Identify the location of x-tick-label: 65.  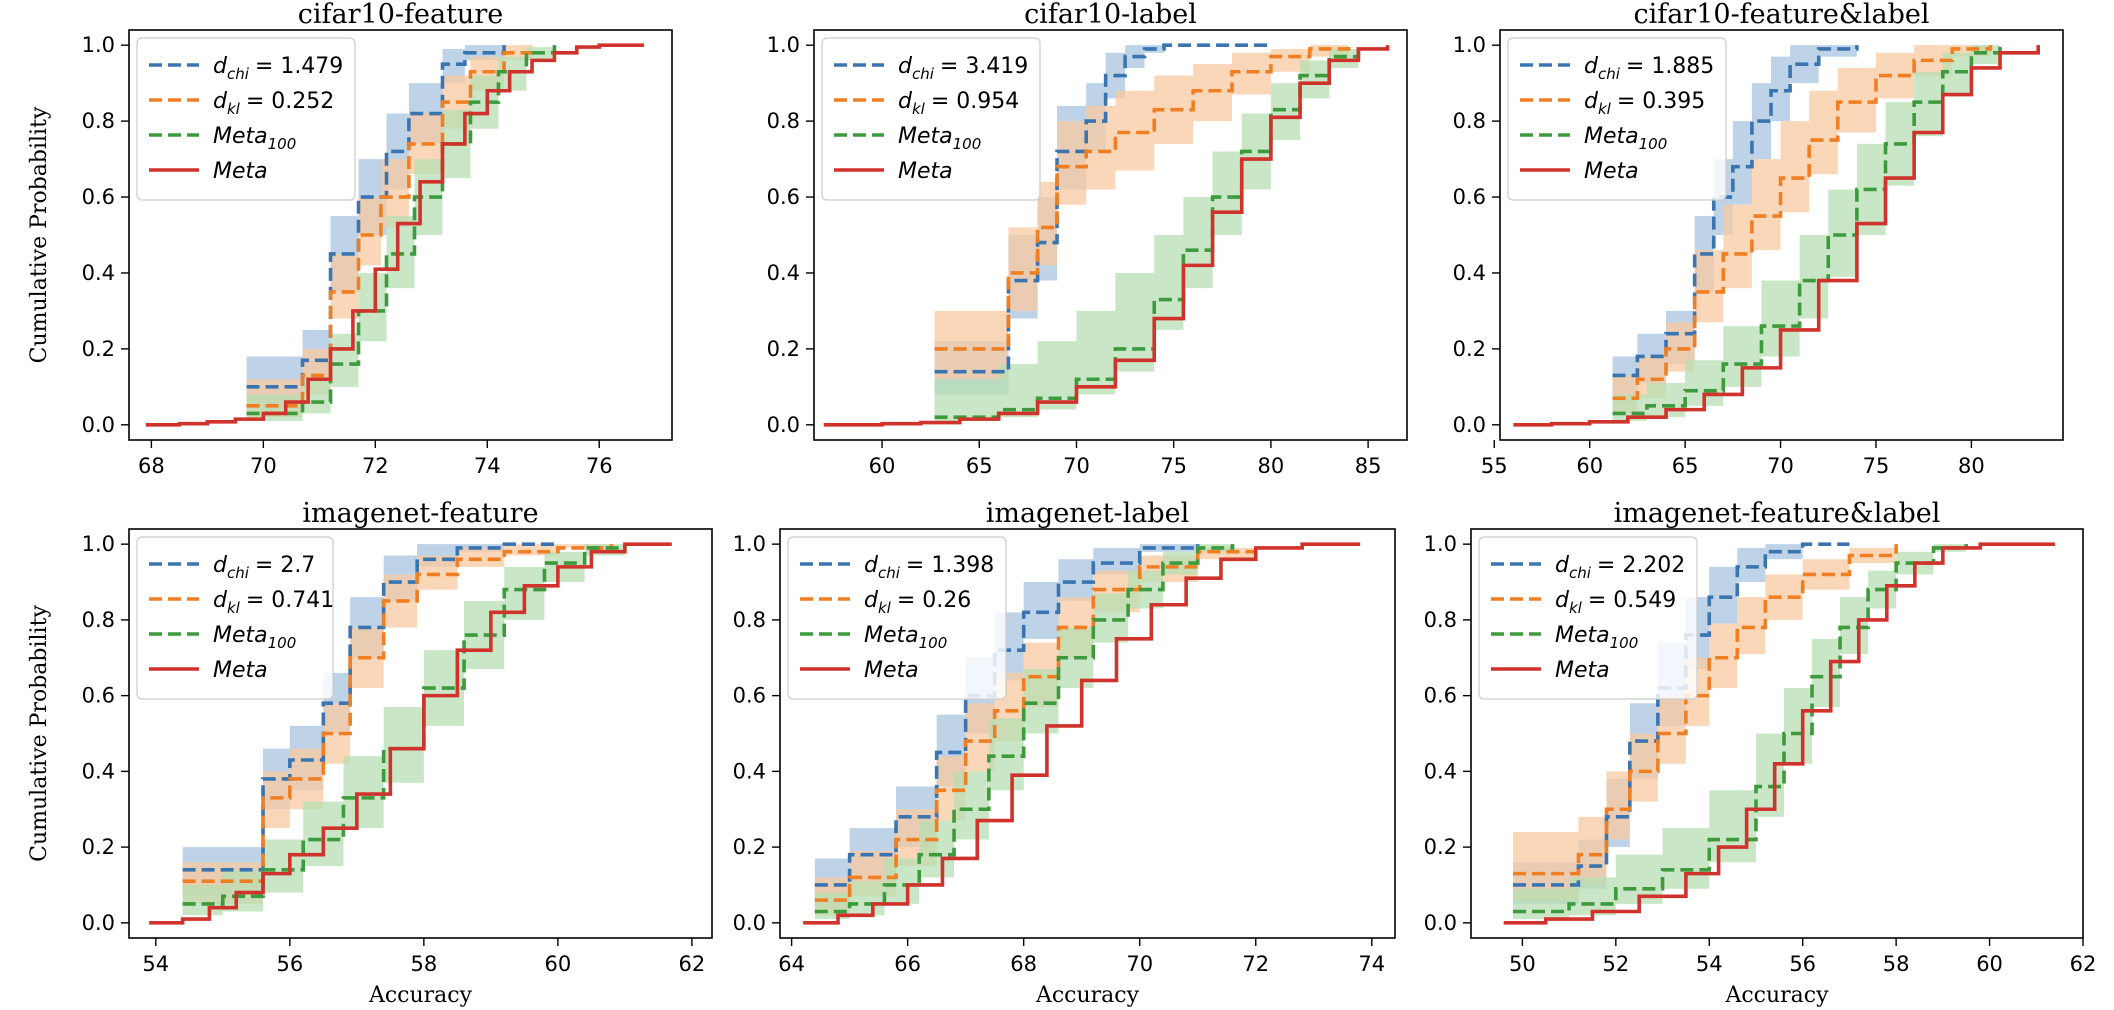
(979, 466).